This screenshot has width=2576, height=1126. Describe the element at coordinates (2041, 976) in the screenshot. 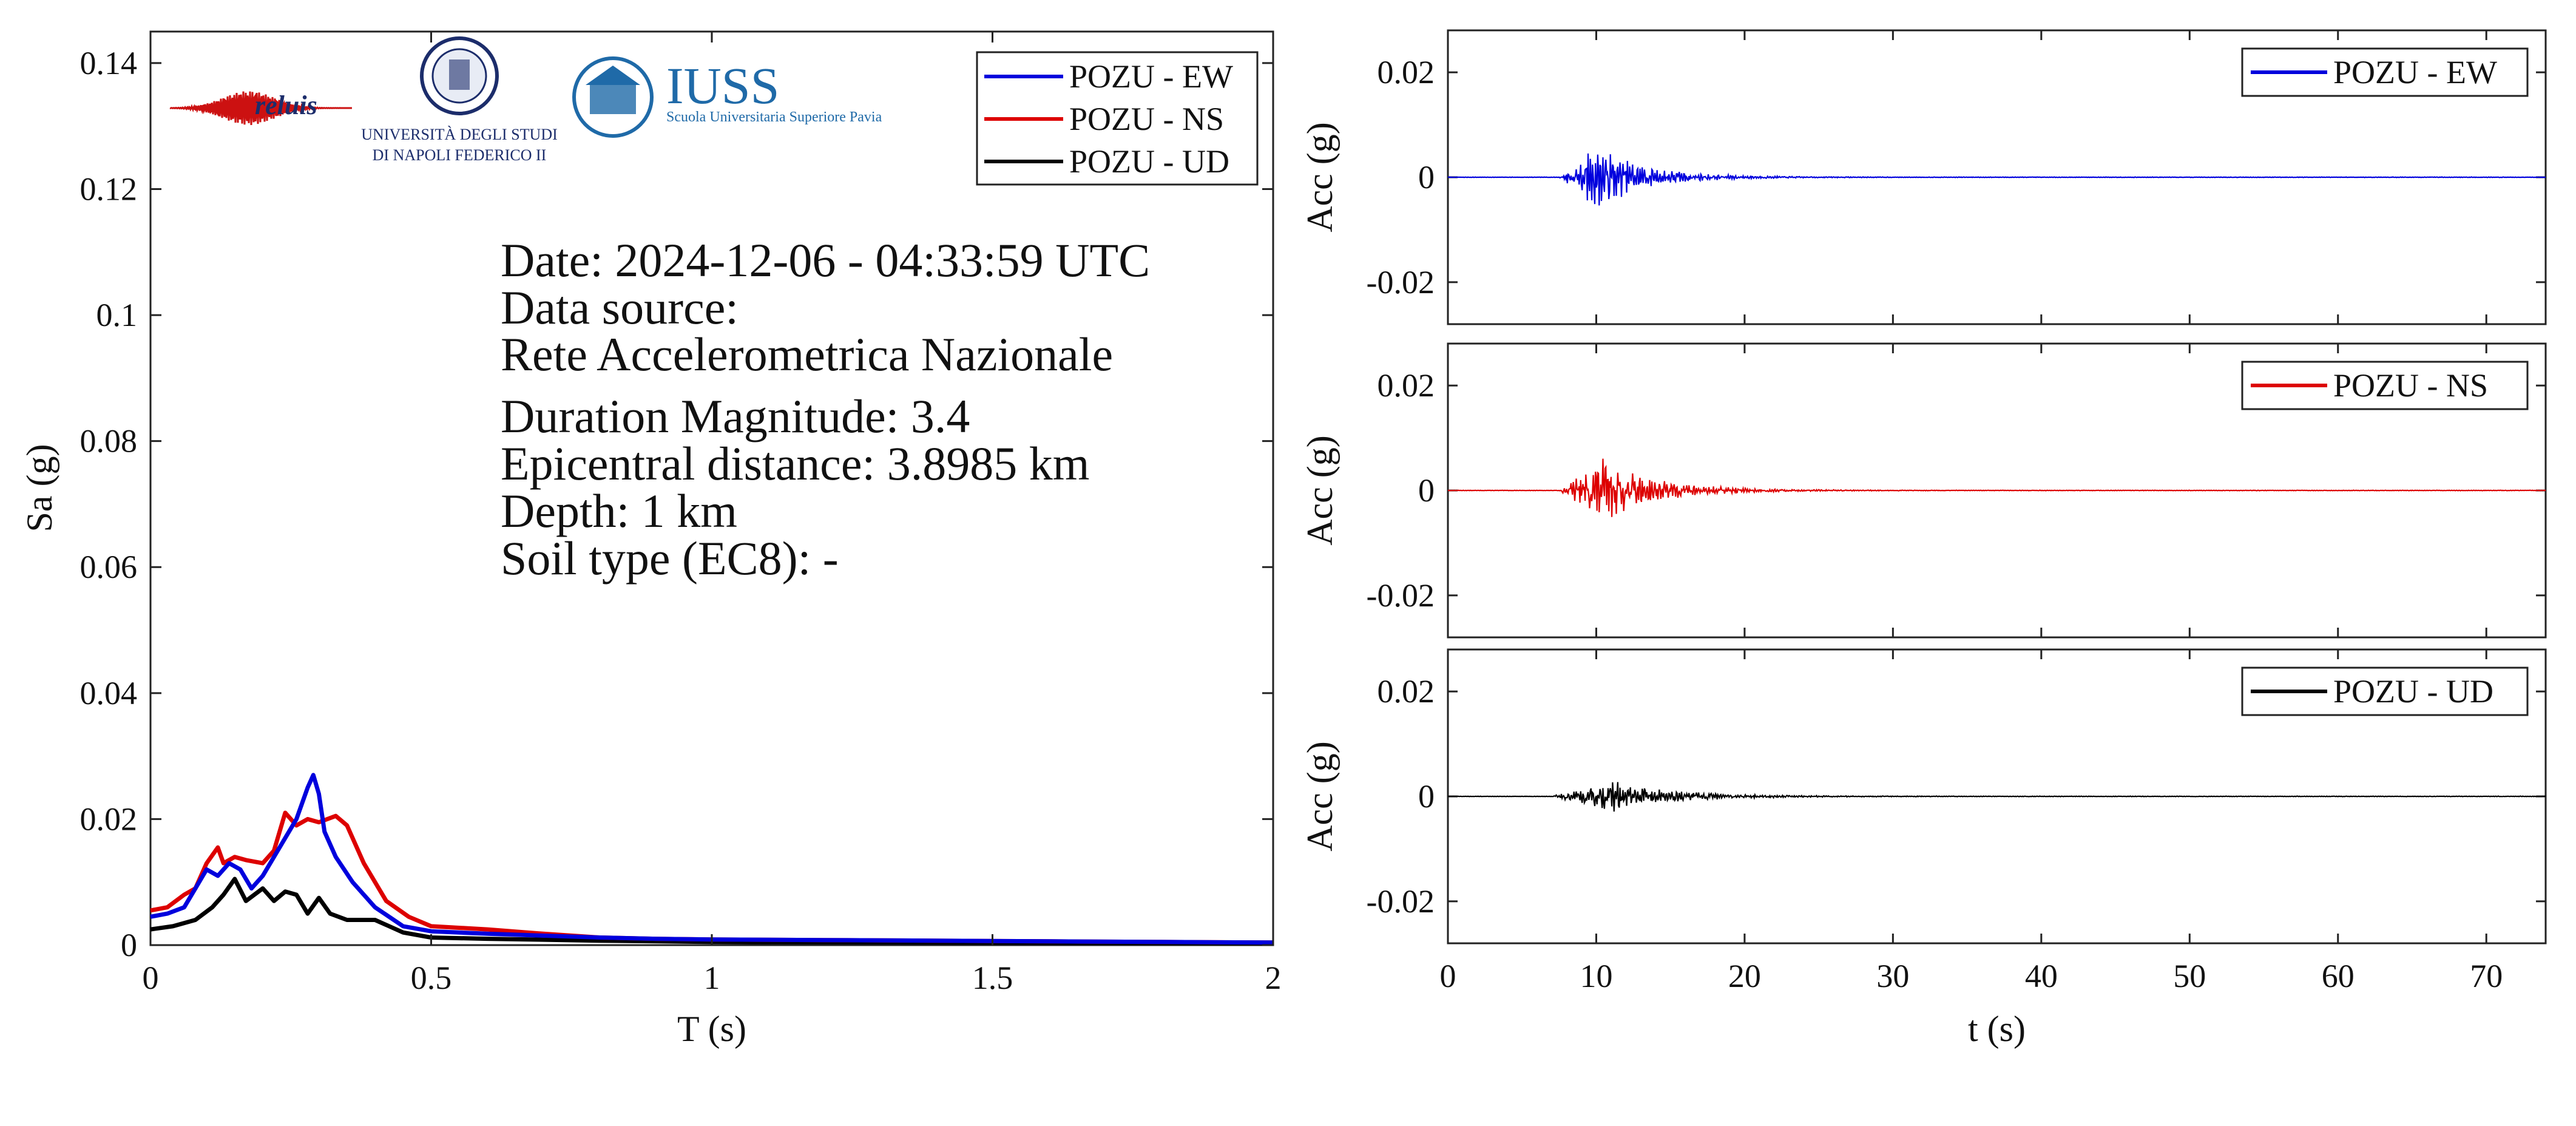

I see `x-tick-label: 40` at that location.